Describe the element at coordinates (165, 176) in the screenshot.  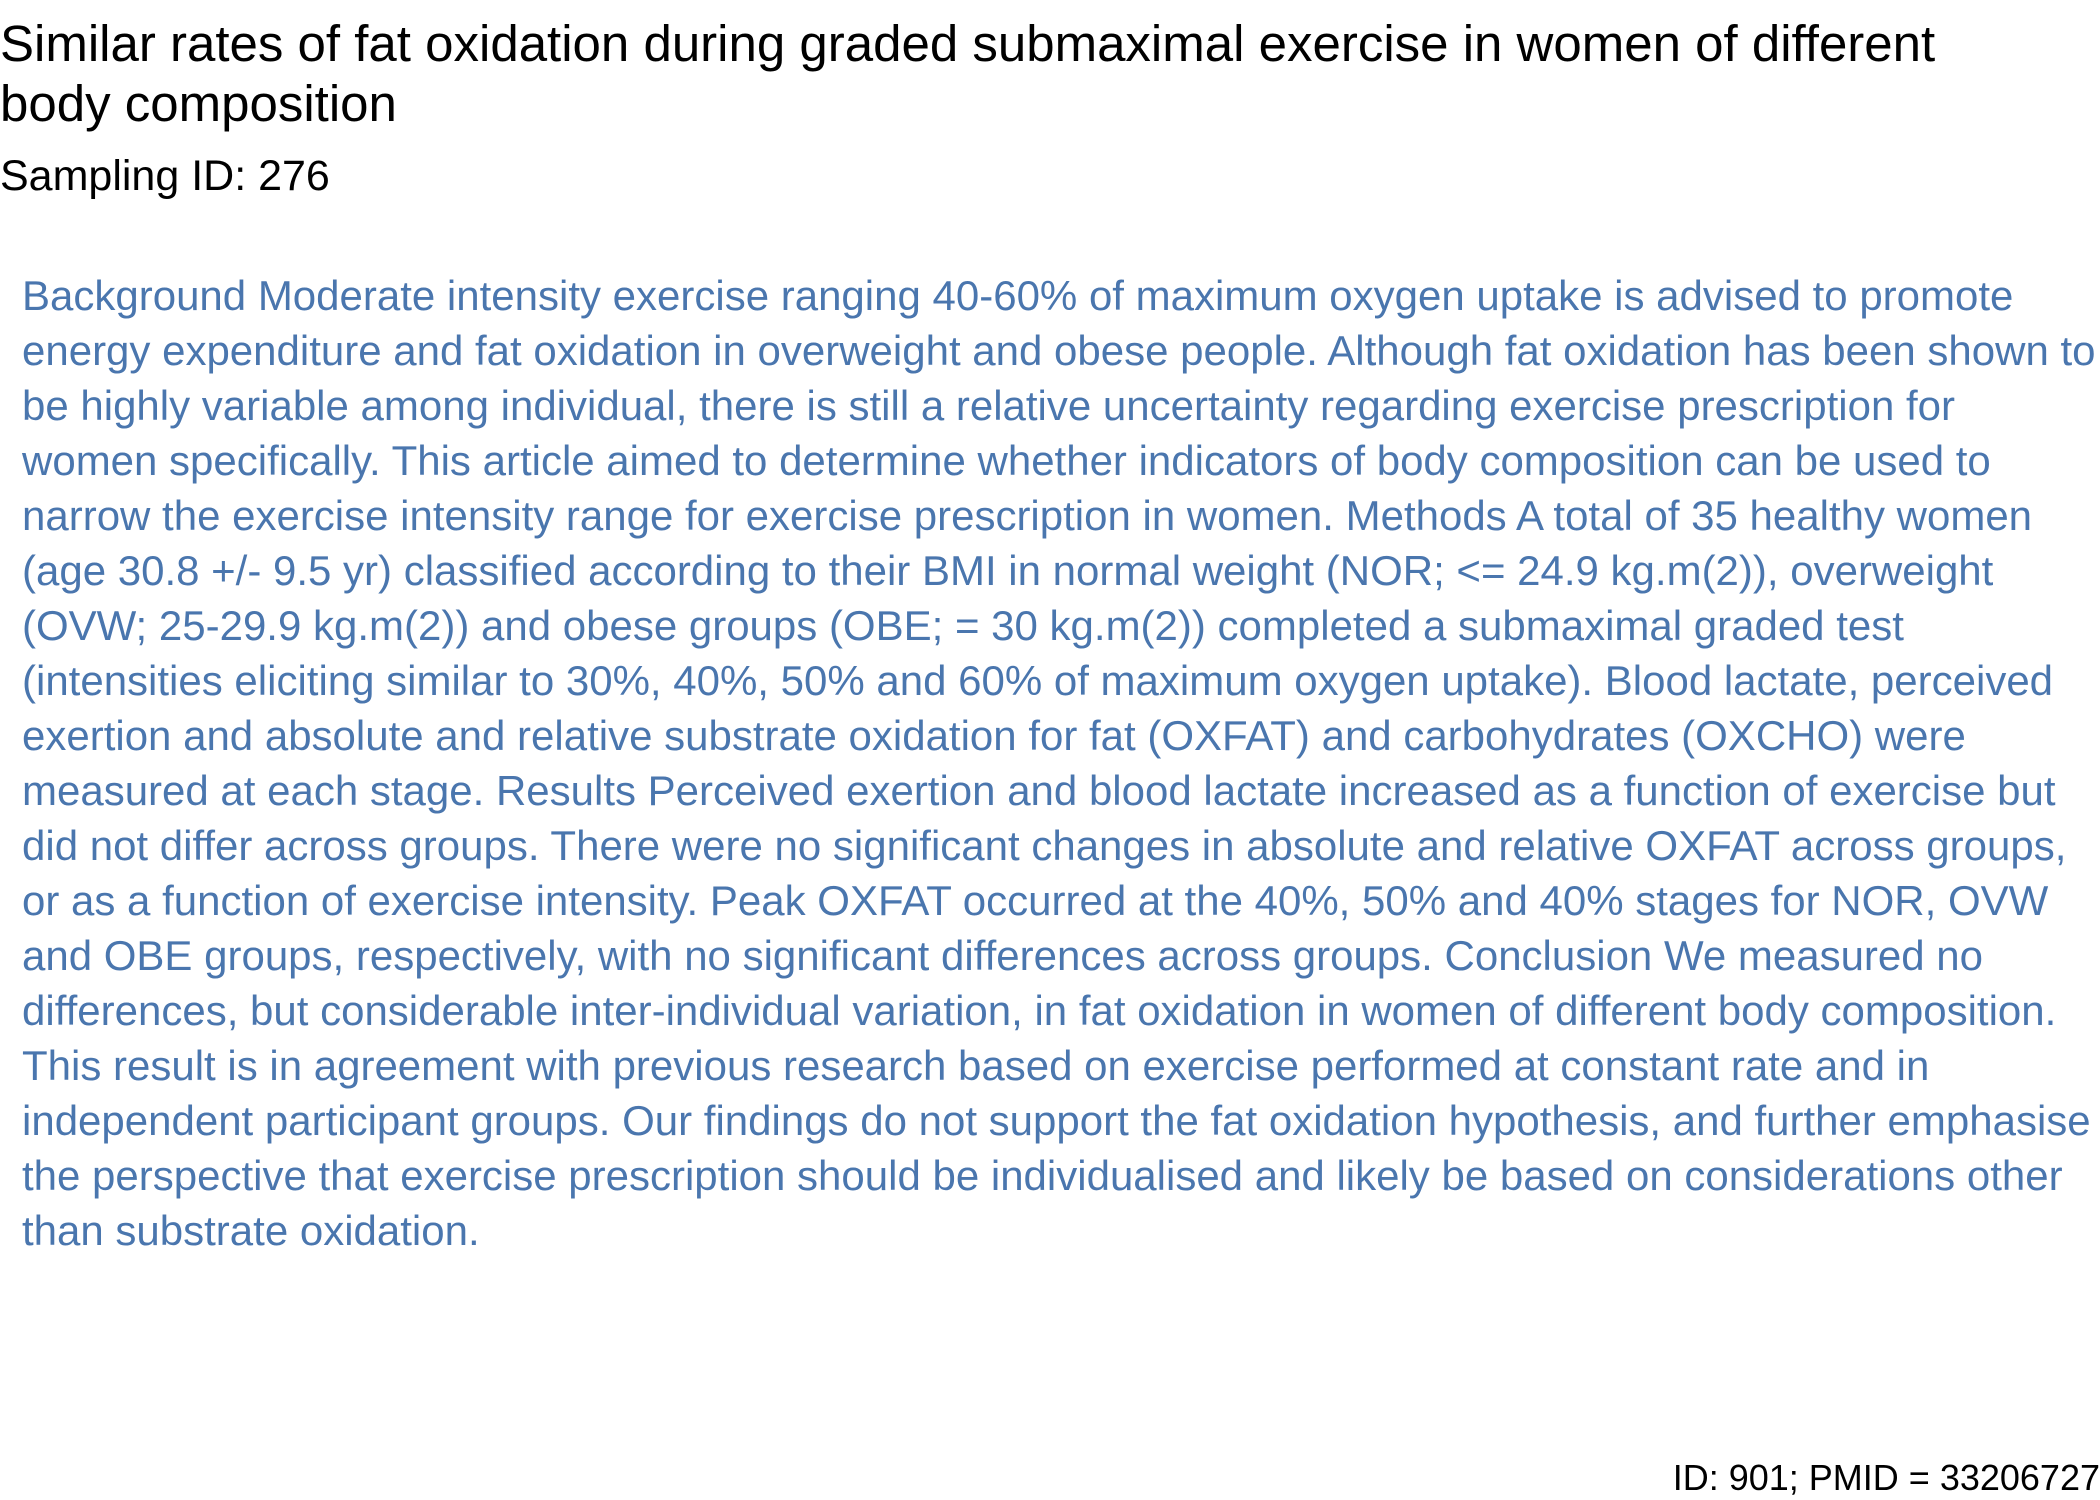
I see `sampling-id: Sampling ID: 276` at that location.